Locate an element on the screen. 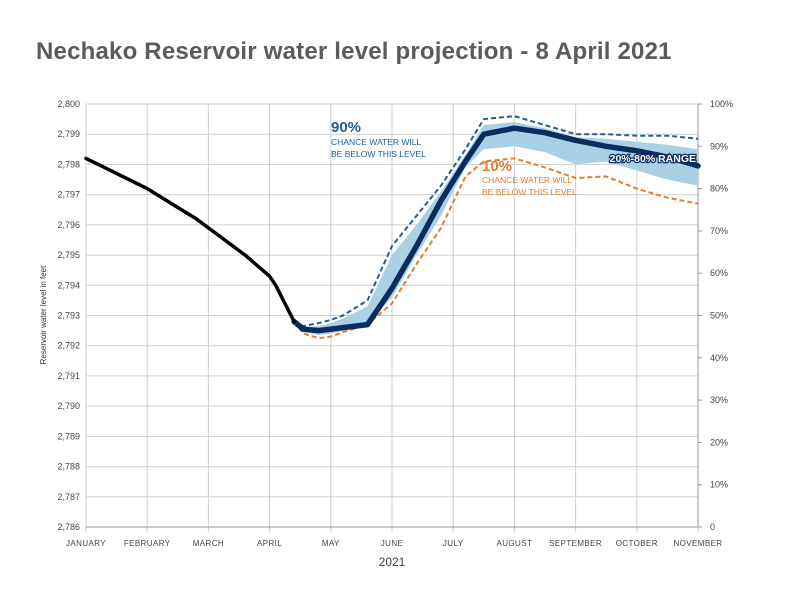 This screenshot has width=792, height=612. y2-tick-label: 90% is located at coordinates (719, 146).